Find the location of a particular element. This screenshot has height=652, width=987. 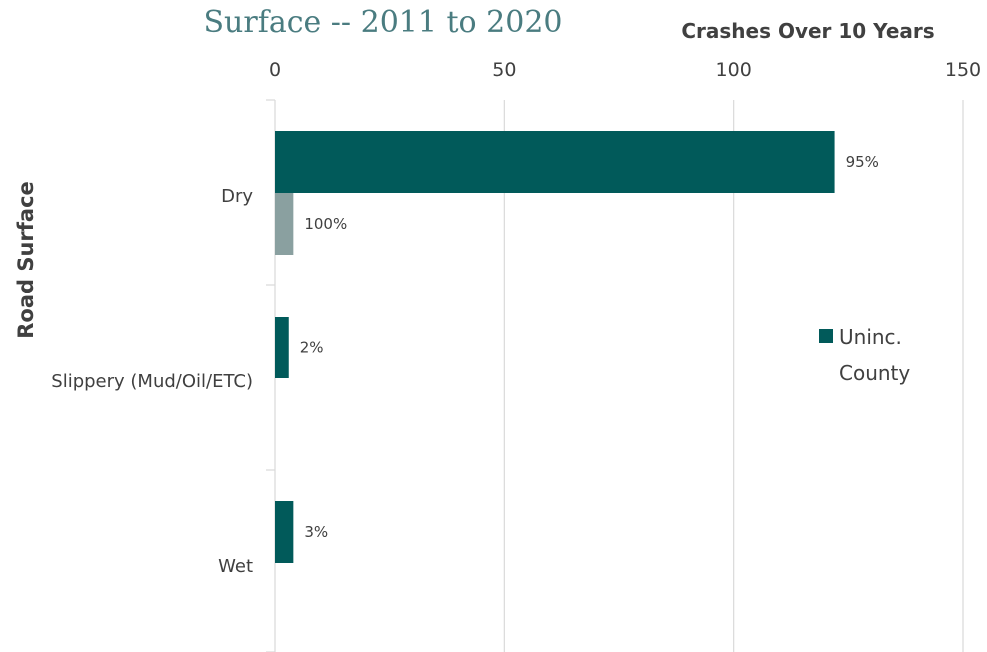

category-label: Wet is located at coordinates (235, 566).